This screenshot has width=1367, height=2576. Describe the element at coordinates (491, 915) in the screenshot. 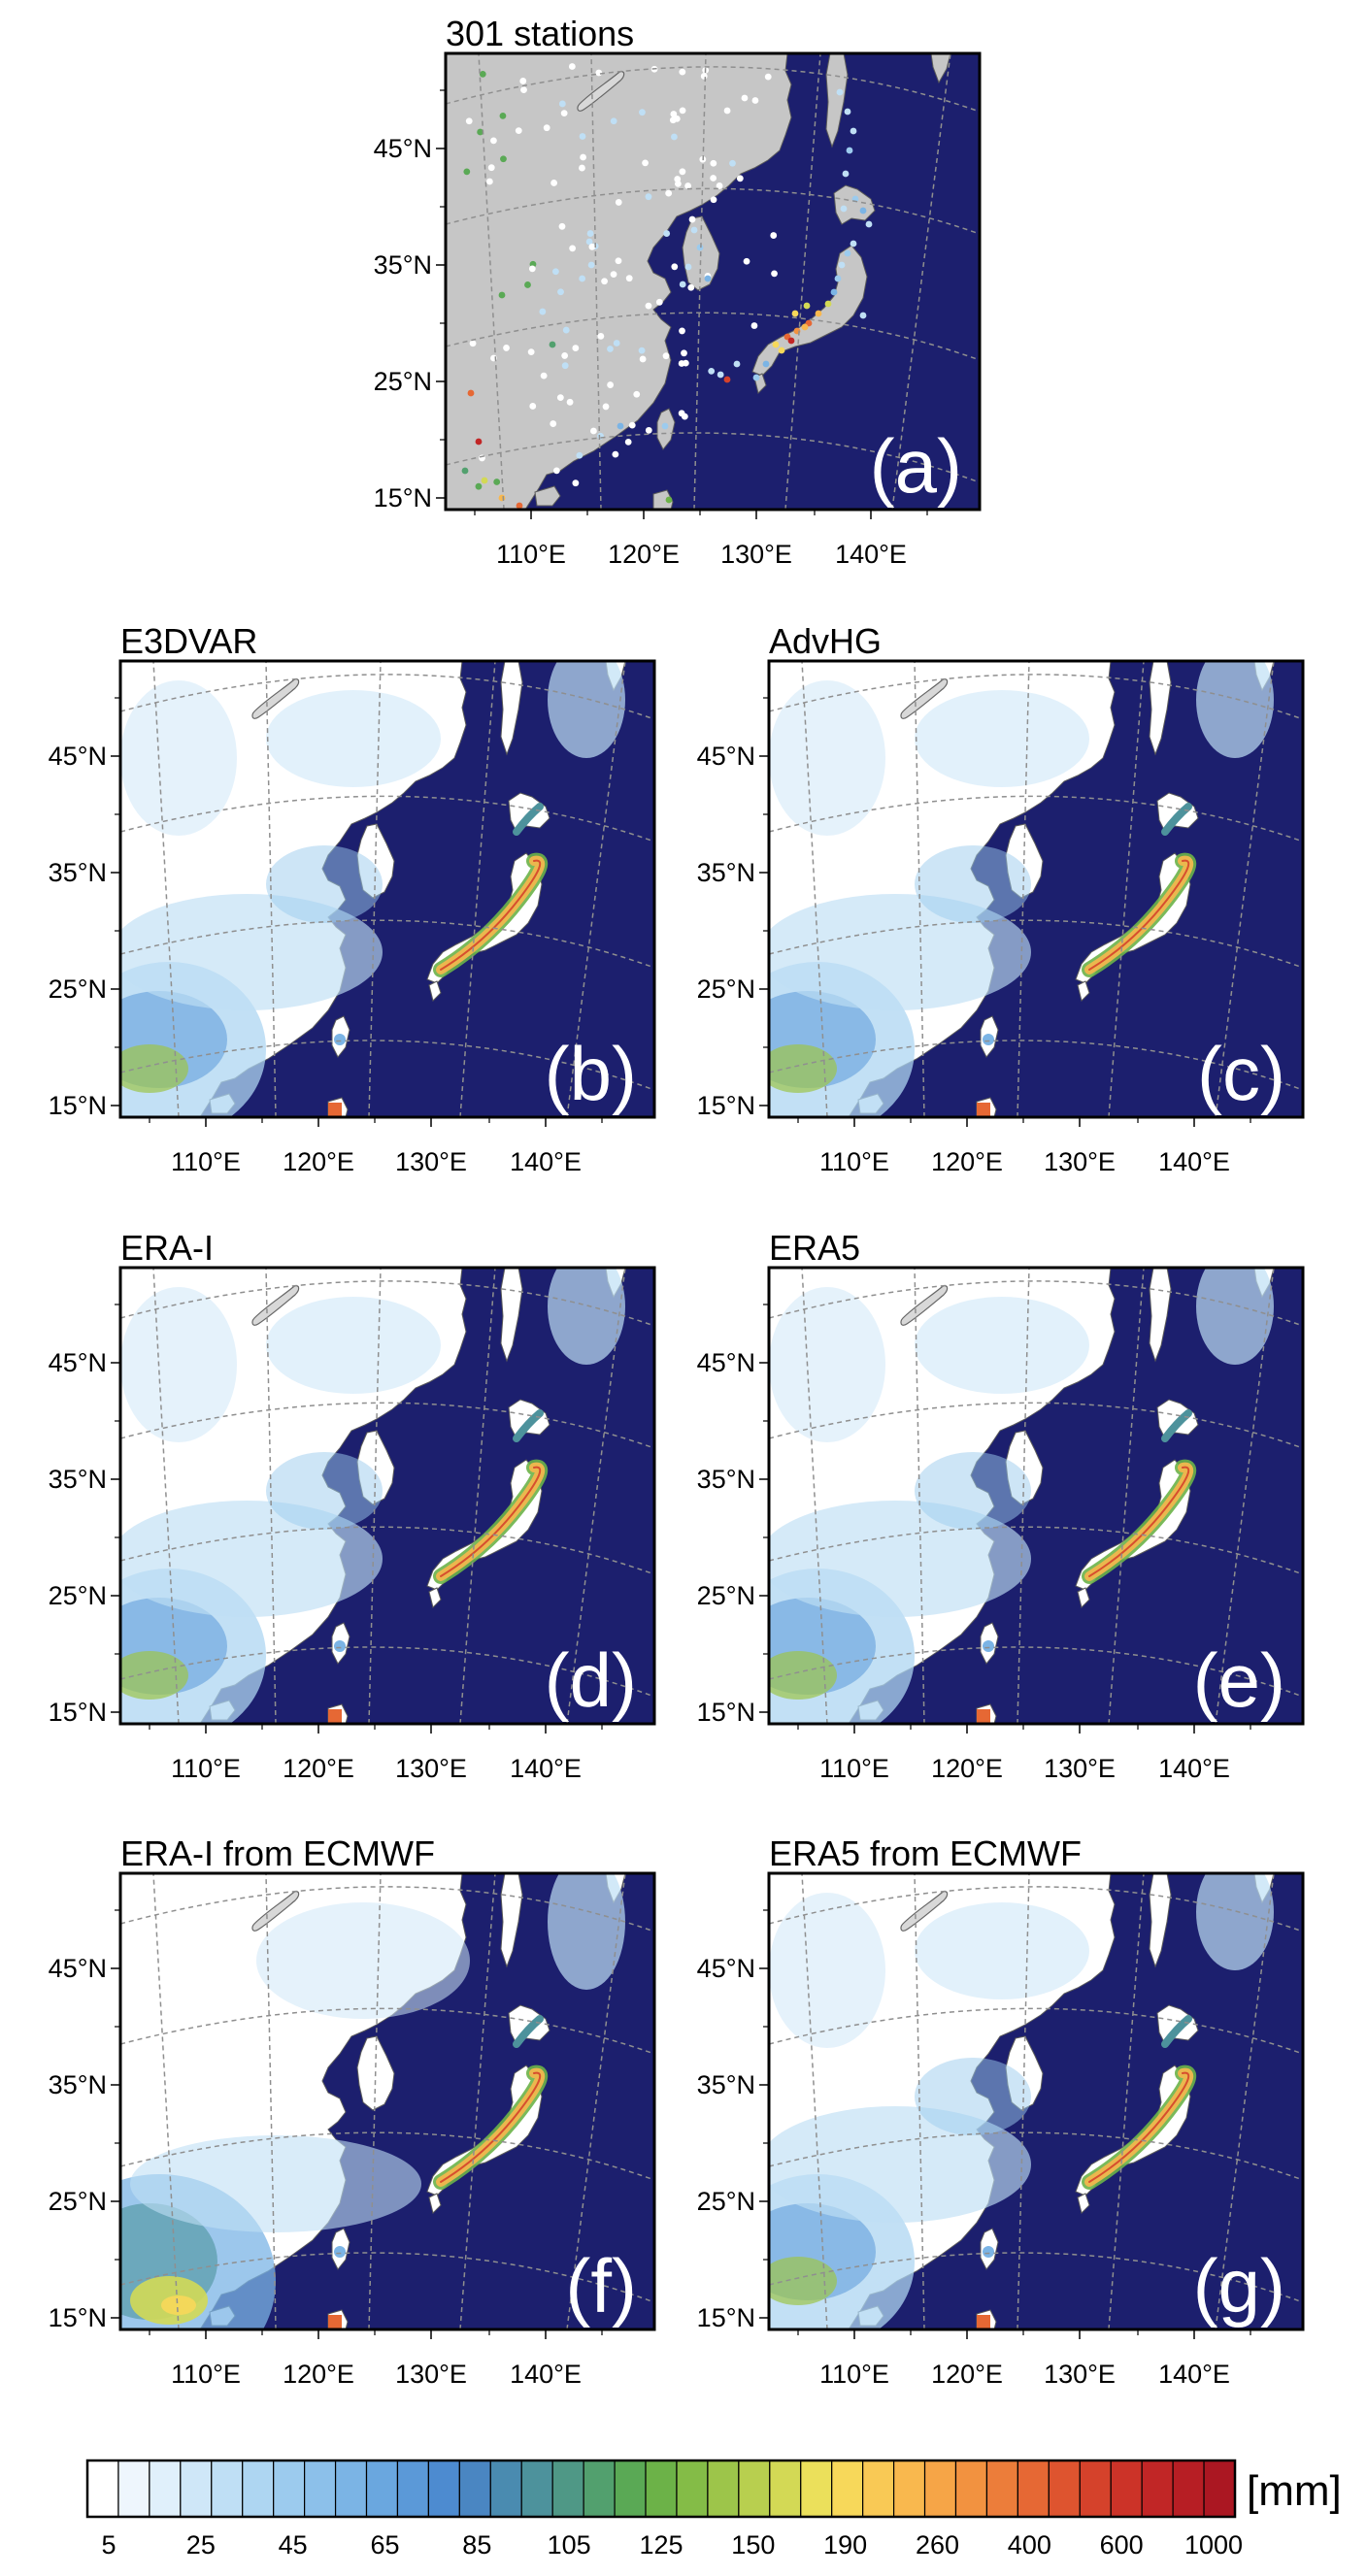

I see `precip-belt-japan` at that location.